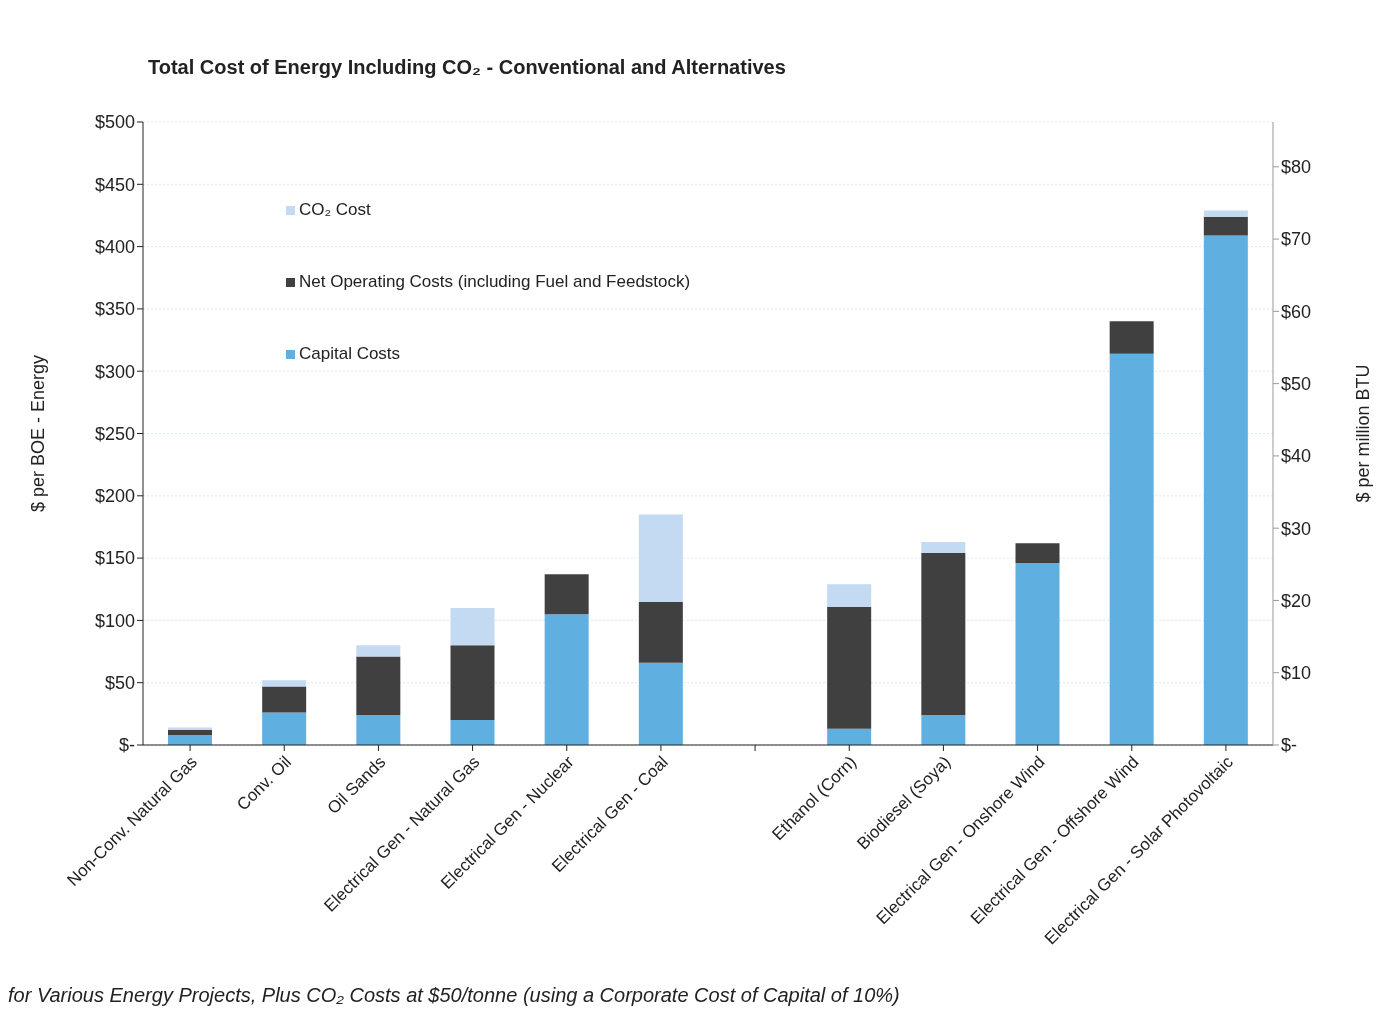 This screenshot has width=1394, height=1013. I want to click on y-tick-label: $400, so click(114, 246).